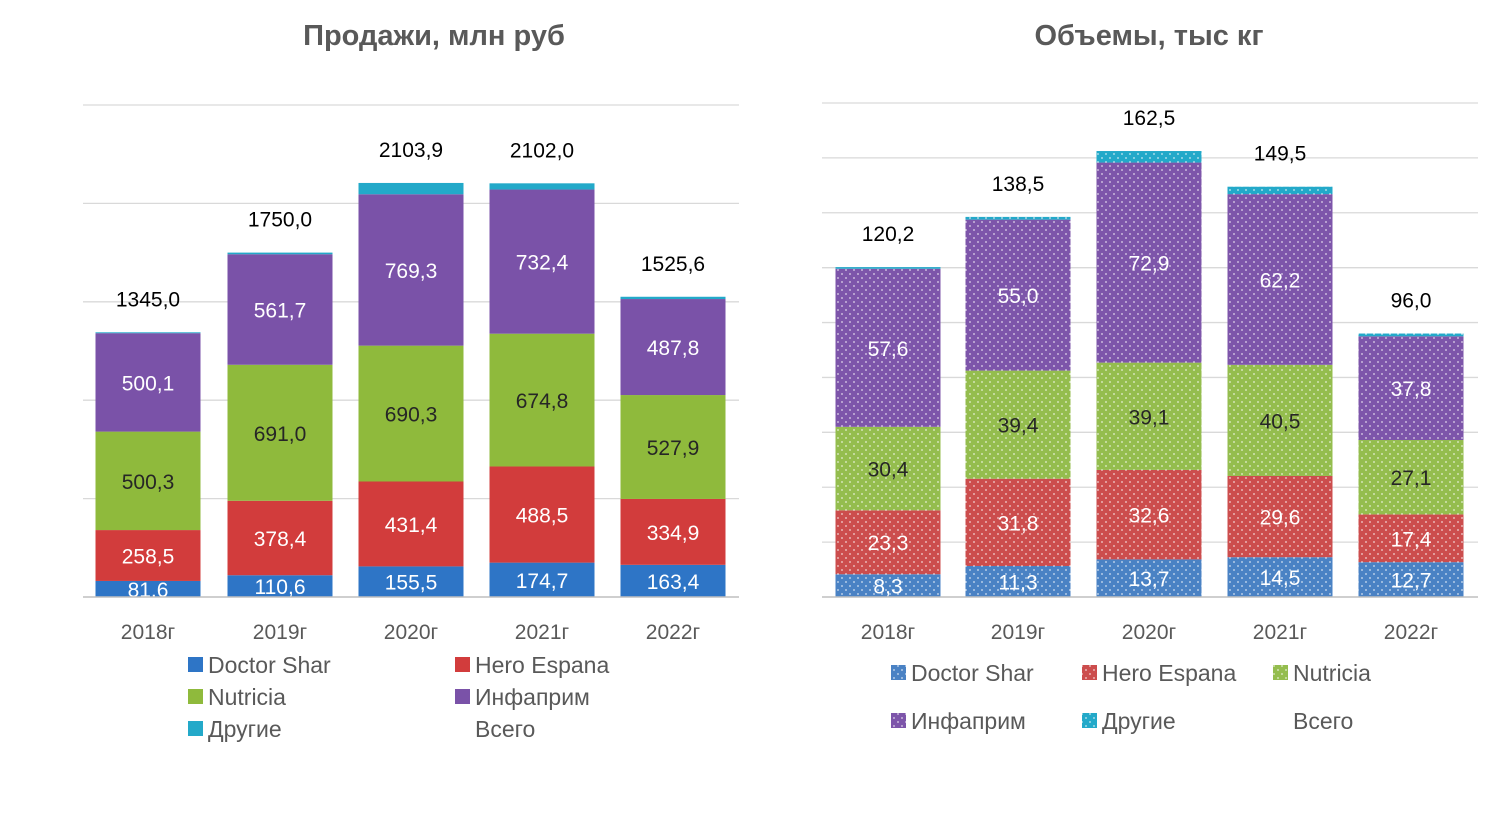  I want to click on data-label-nutricia: 40,5, so click(1280, 421).